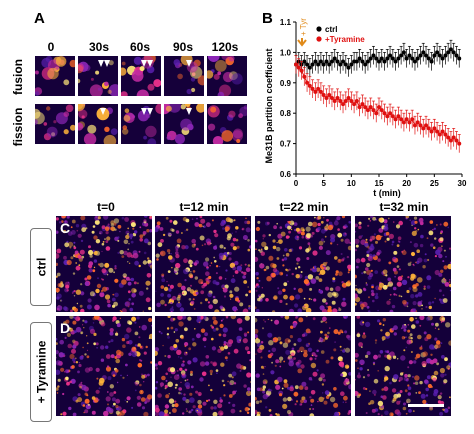 This screenshot has height=434, width=474. What do you see at coordinates (286, 113) in the screenshot?
I see `y-tick-label: 0.8` at bounding box center [286, 113].